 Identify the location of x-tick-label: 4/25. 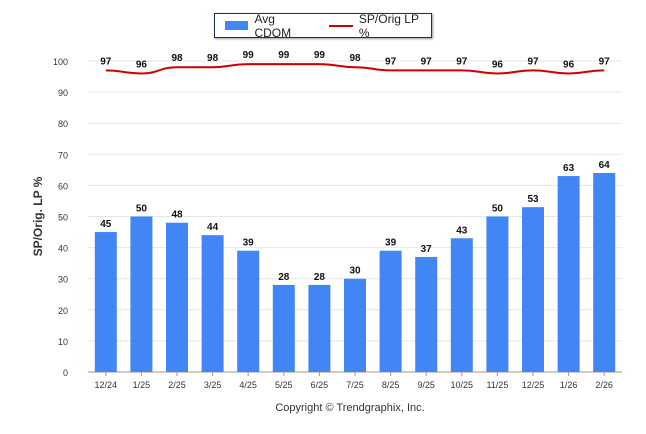
(248, 385).